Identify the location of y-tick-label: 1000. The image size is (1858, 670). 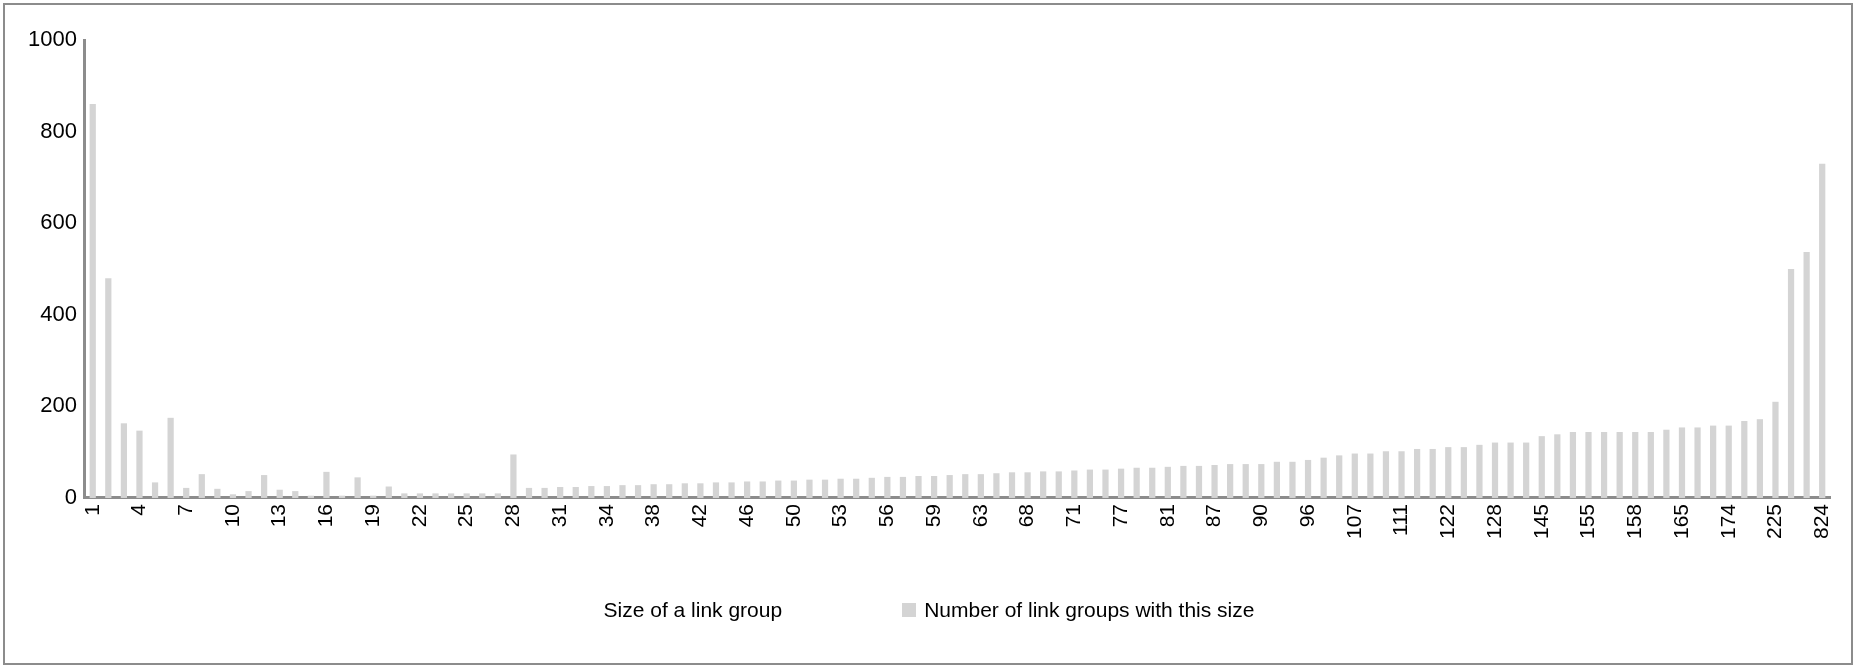
(52, 39).